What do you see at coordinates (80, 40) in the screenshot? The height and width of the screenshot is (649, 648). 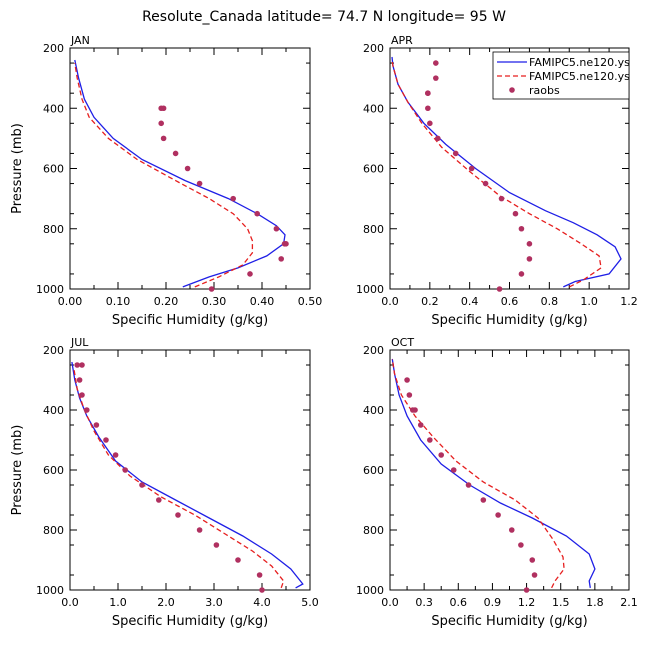 I see `panel-label: JAN` at bounding box center [80, 40].